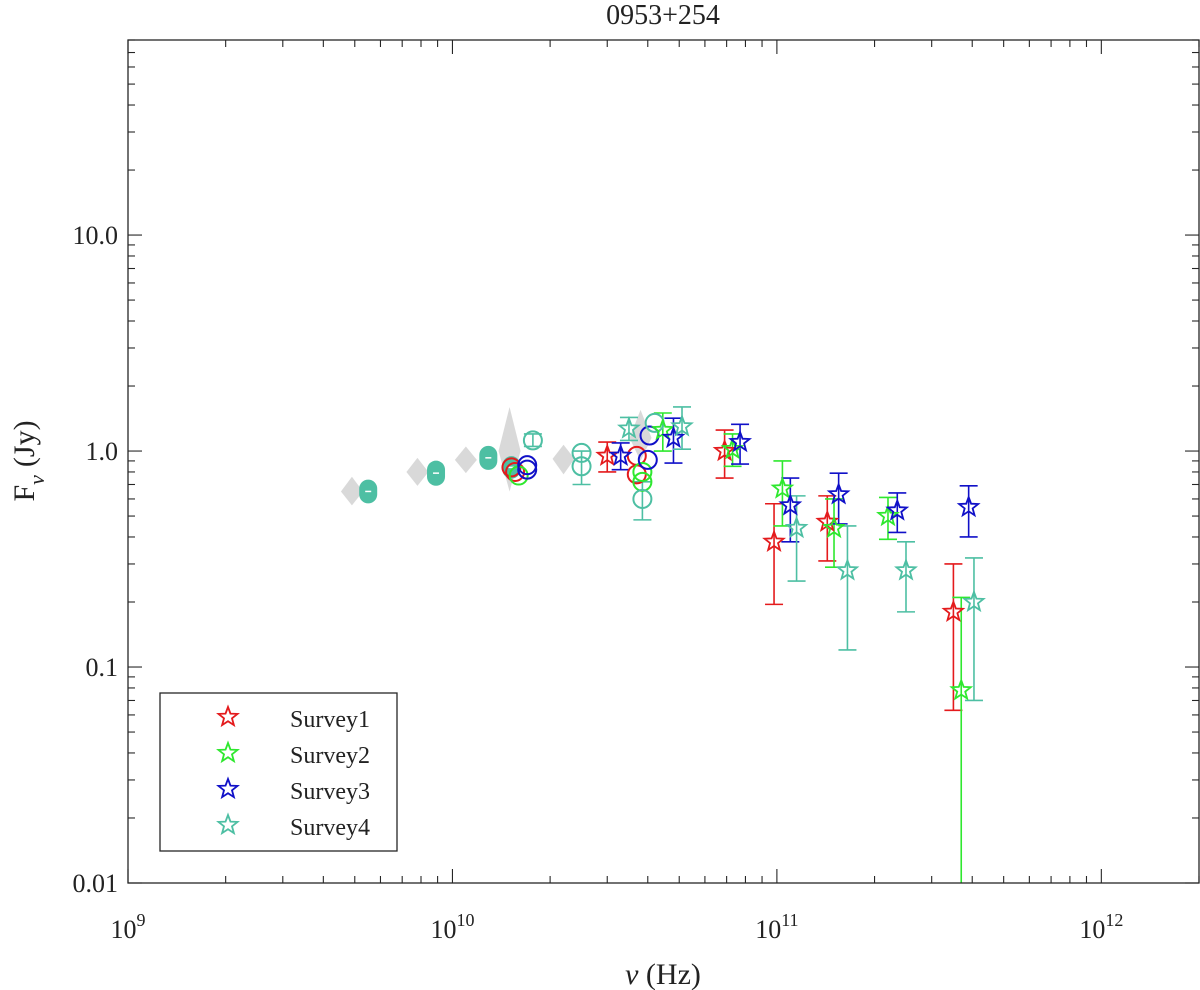  Describe the element at coordinates (330, 792) in the screenshot. I see `legend-label-survey3: Survey3` at that location.